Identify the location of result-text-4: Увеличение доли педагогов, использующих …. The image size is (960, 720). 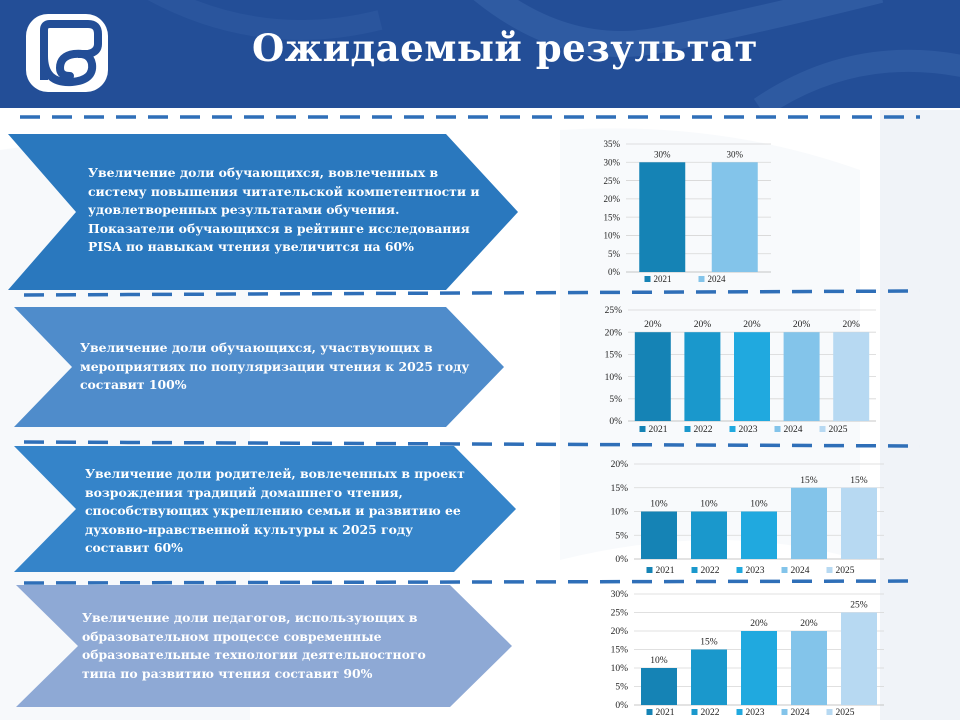
(254, 645).